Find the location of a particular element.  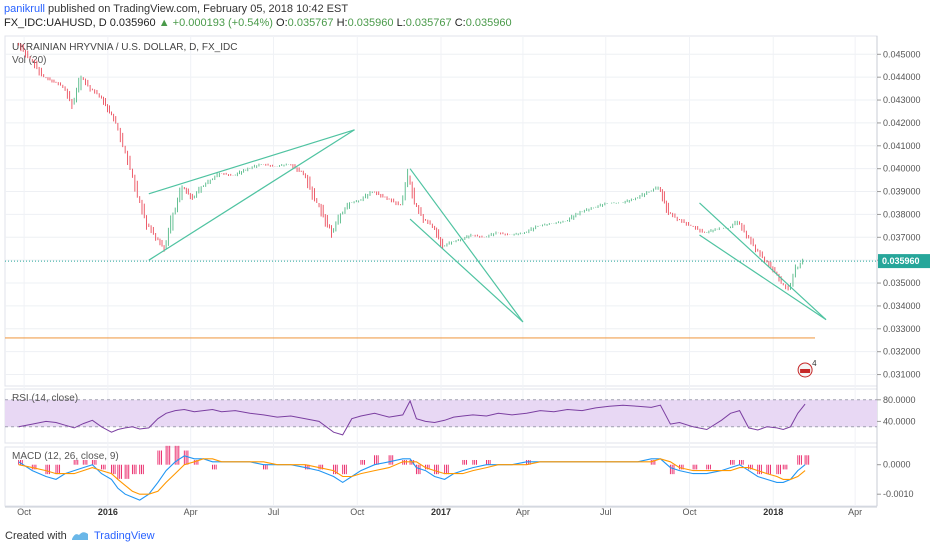

macd-tick-label: -0.0010 is located at coordinates (898, 494).